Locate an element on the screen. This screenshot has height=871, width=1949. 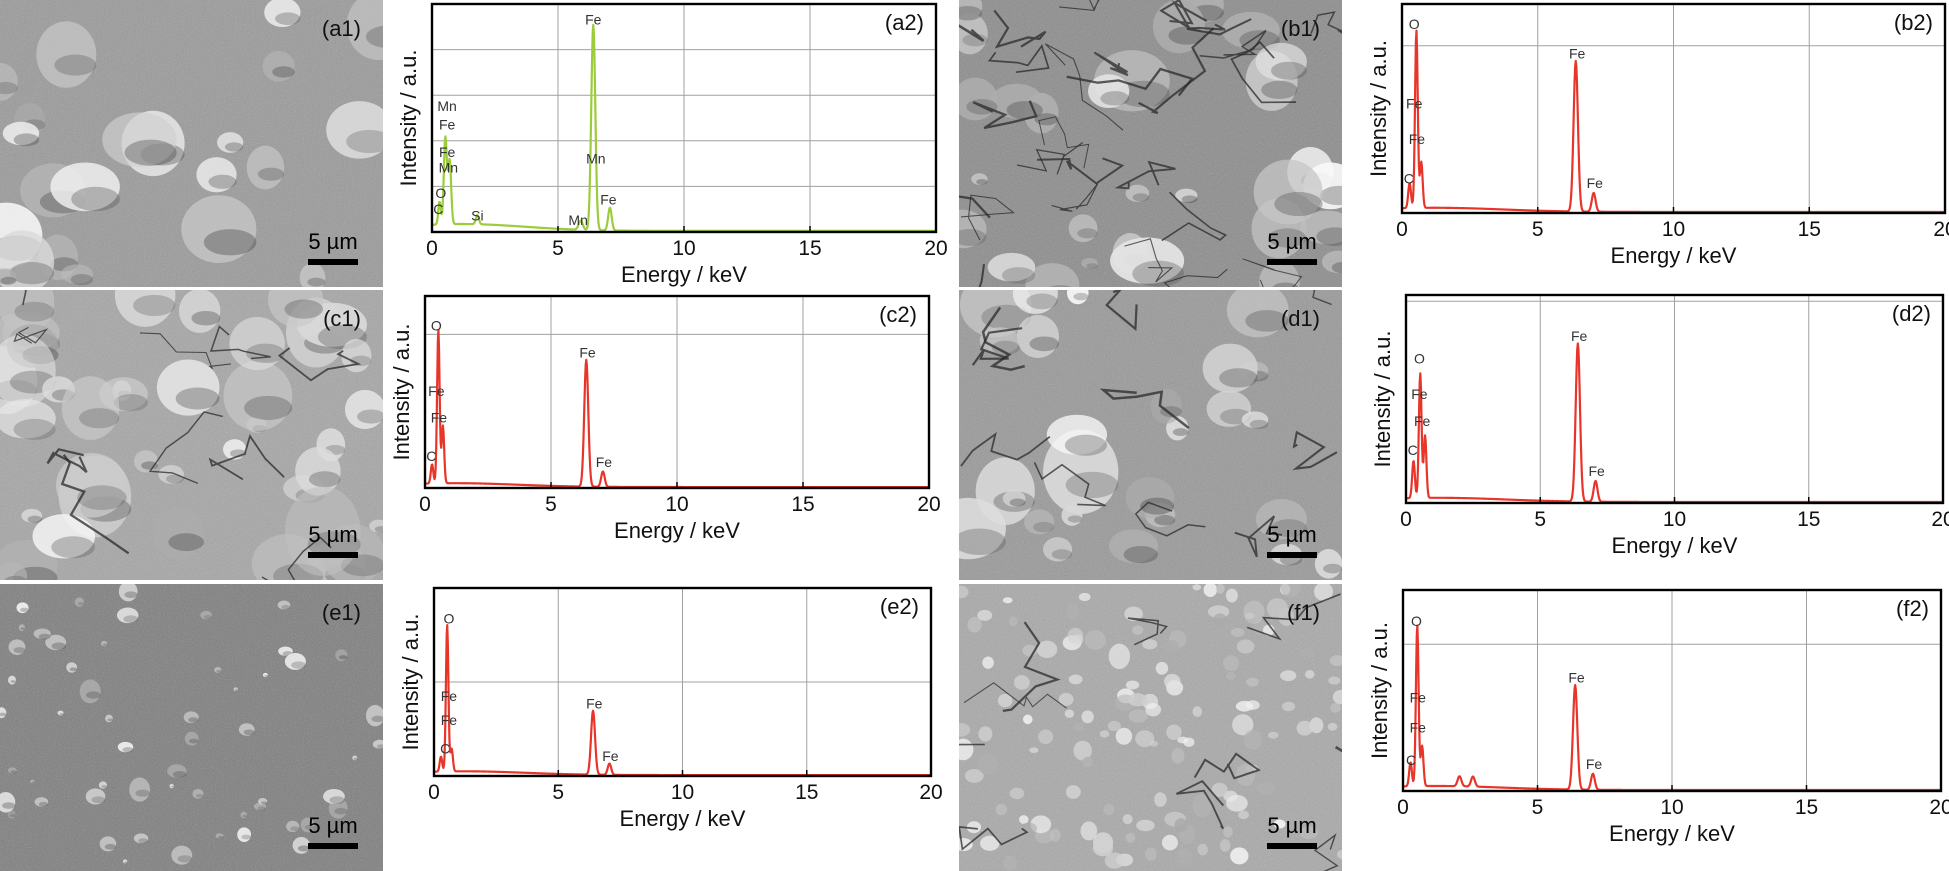
sem-image-b1: (b1) 5 µm is located at coordinates (1150, 143).